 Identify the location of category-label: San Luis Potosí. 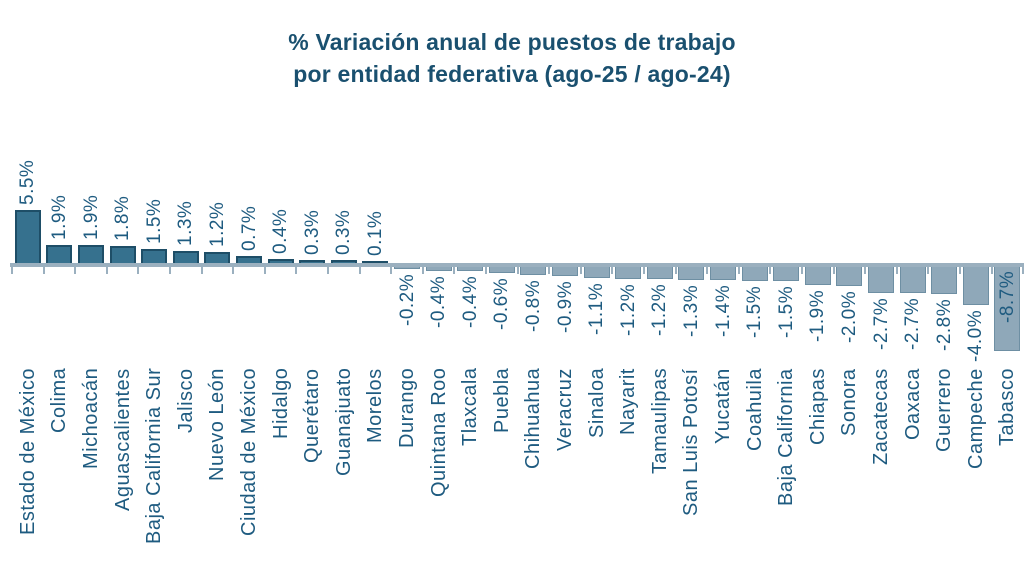
(691, 442).